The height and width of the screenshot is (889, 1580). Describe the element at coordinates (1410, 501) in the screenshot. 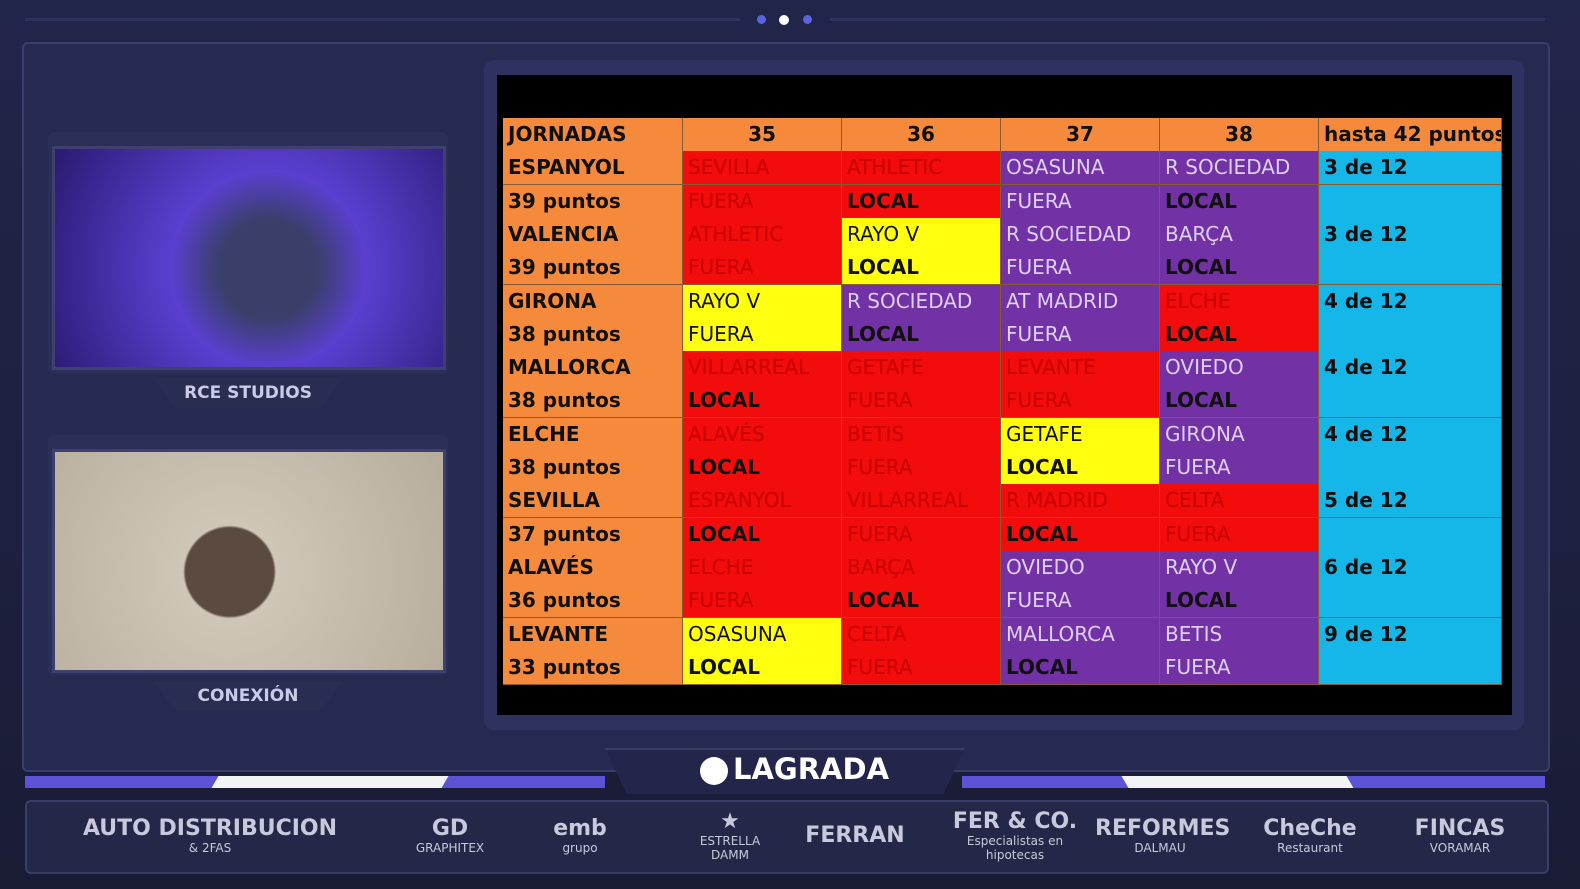

I see `table-cell: 5 de 12` at that location.